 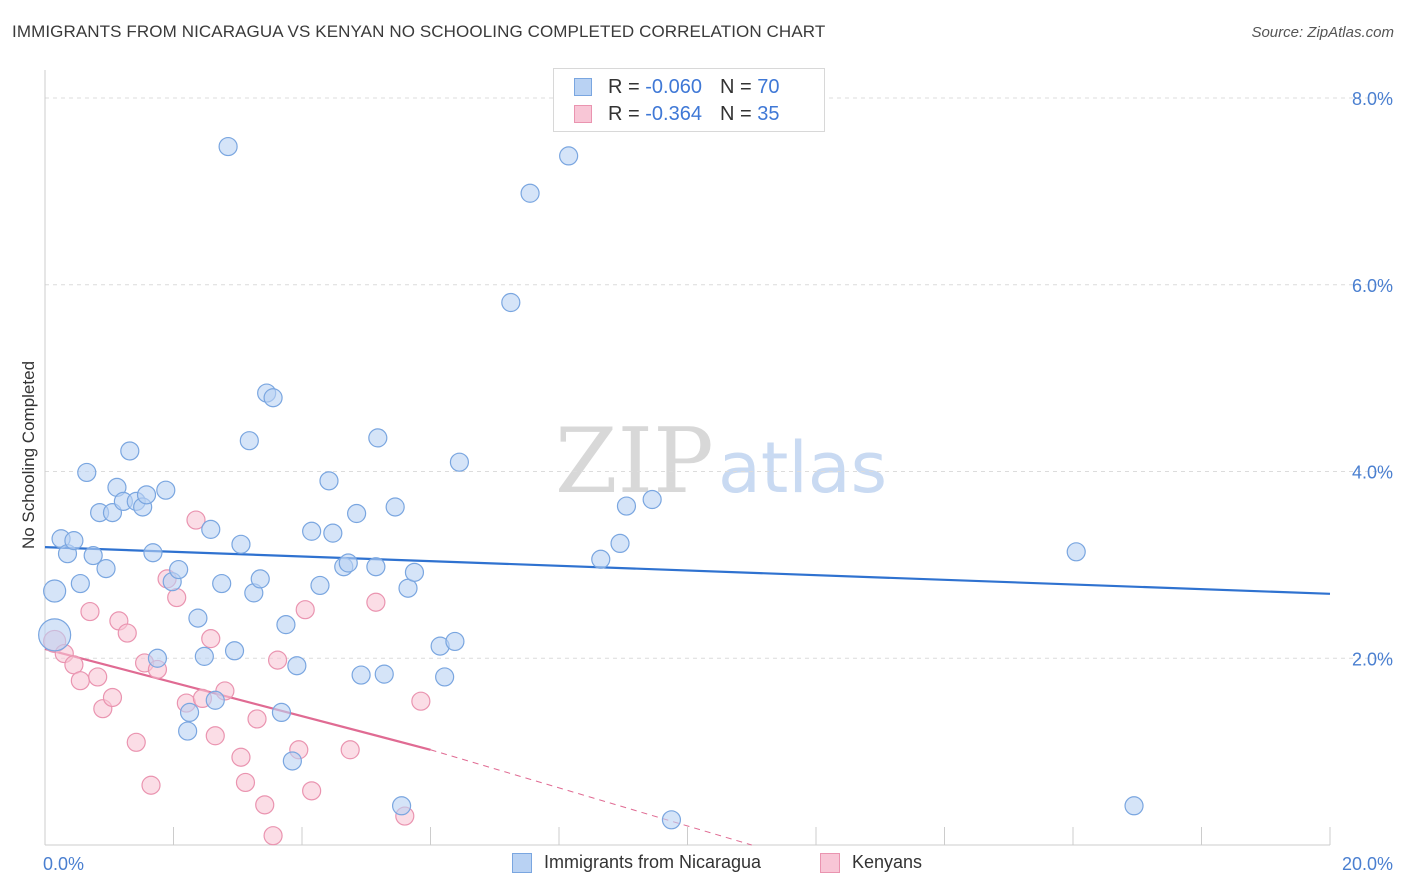 What do you see at coordinates (1372, 659) in the screenshot?
I see `y-tick-label: 2.0%` at bounding box center [1372, 659].